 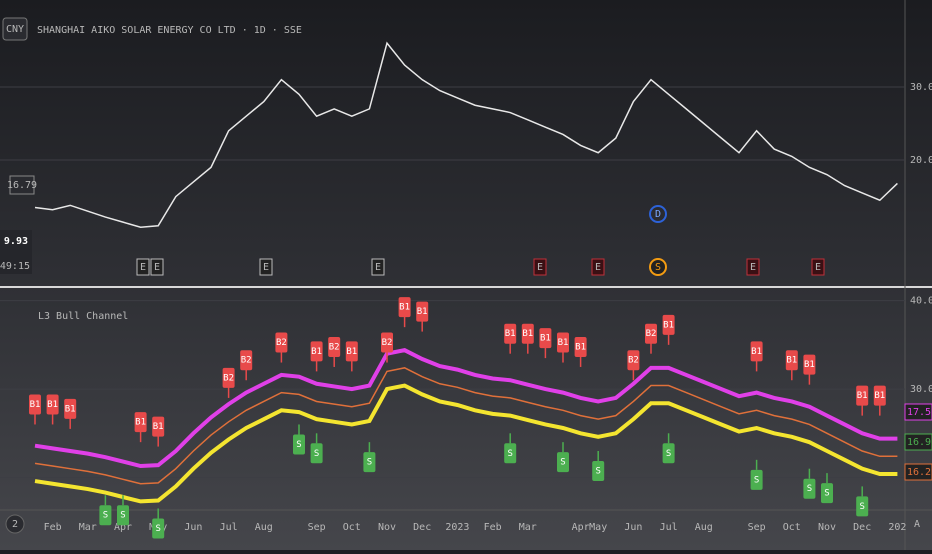 What do you see at coordinates (897, 527) in the screenshot?
I see `x-tick-label: 202` at bounding box center [897, 527].